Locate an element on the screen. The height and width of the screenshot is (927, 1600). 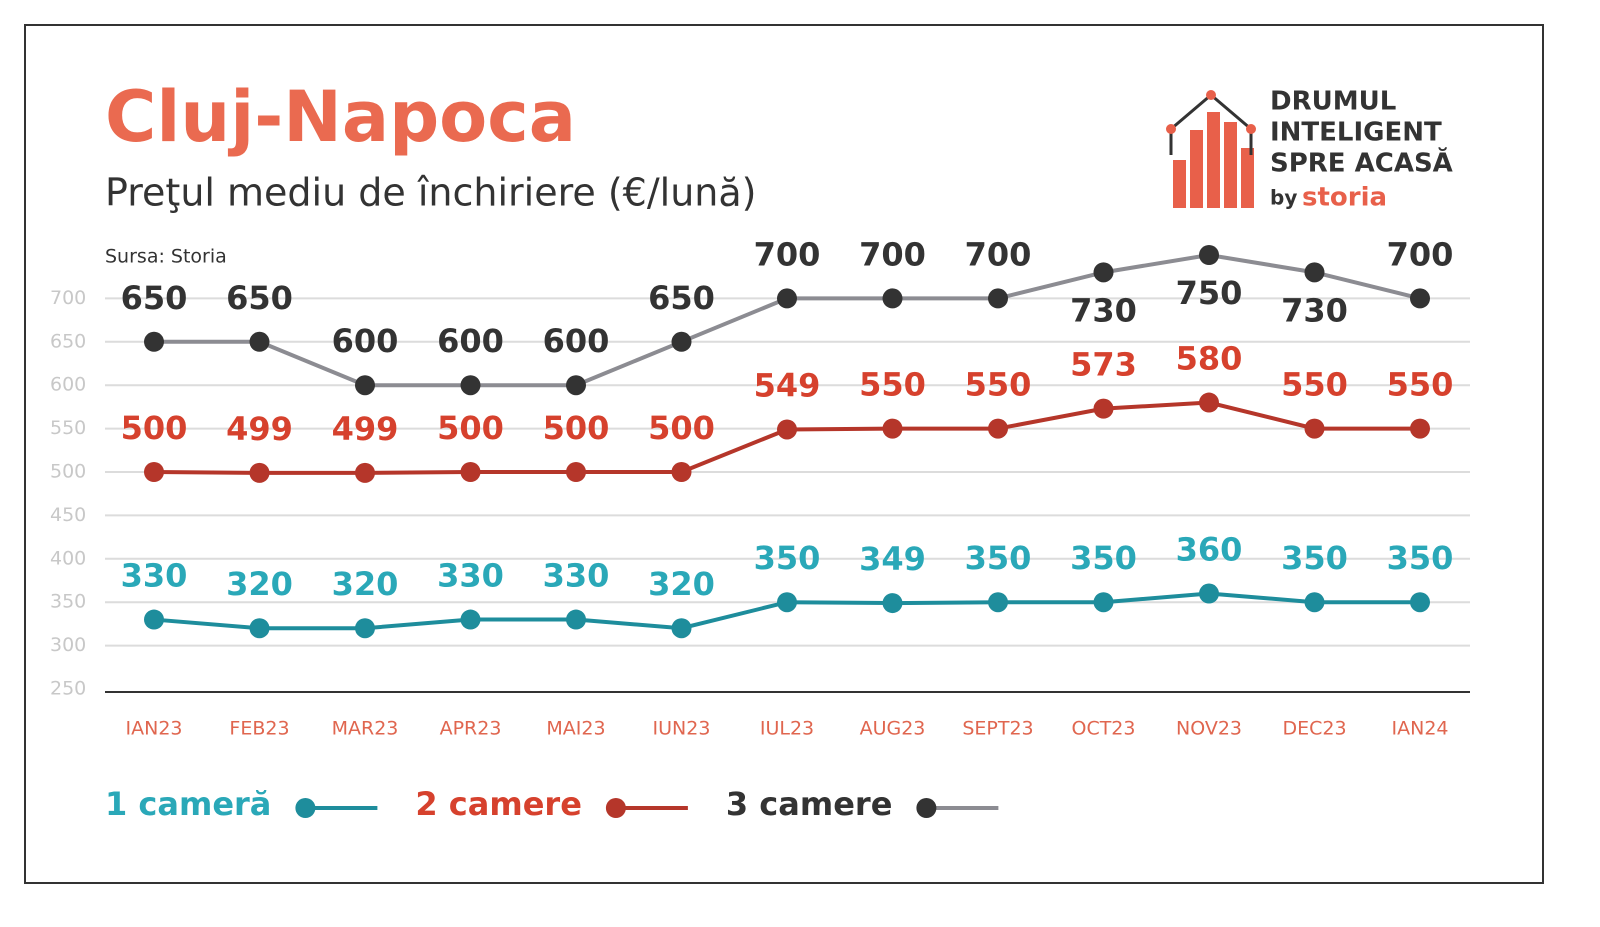
x-tick-label: DEC23 is located at coordinates (1314, 729).